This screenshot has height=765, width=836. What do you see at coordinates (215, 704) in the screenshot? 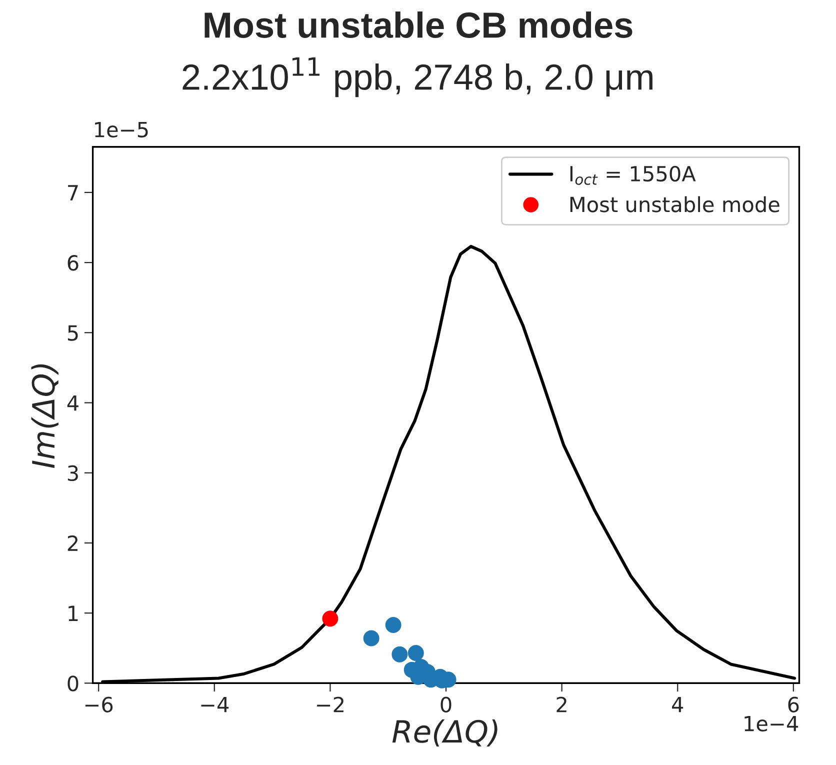
I see `x-tick-label: −4` at bounding box center [215, 704].